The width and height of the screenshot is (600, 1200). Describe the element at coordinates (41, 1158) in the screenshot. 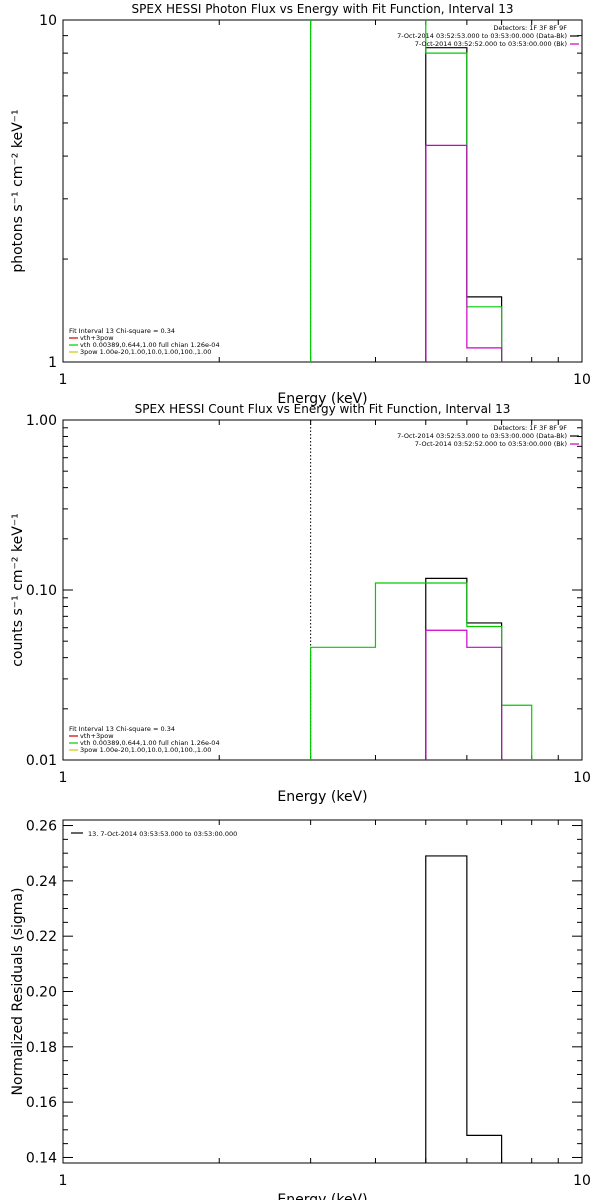

I see `y-tick-label: 0.14` at that location.